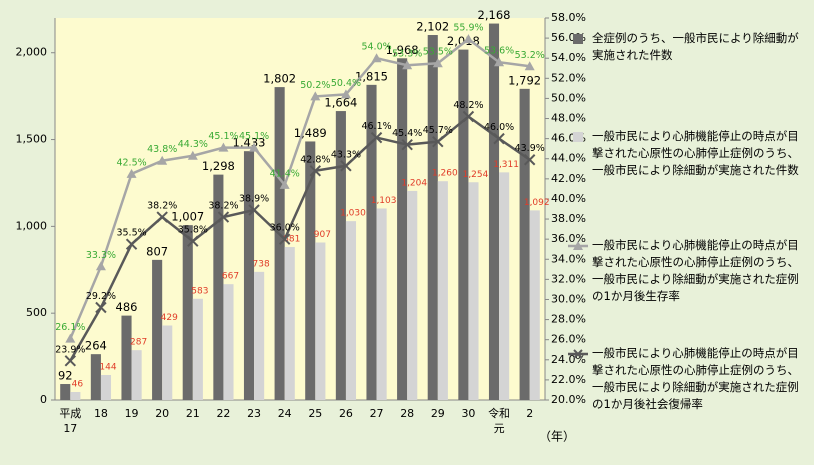 This screenshot has height=465, width=814. I want to click on line-value-label: 43.9%, so click(530, 148).